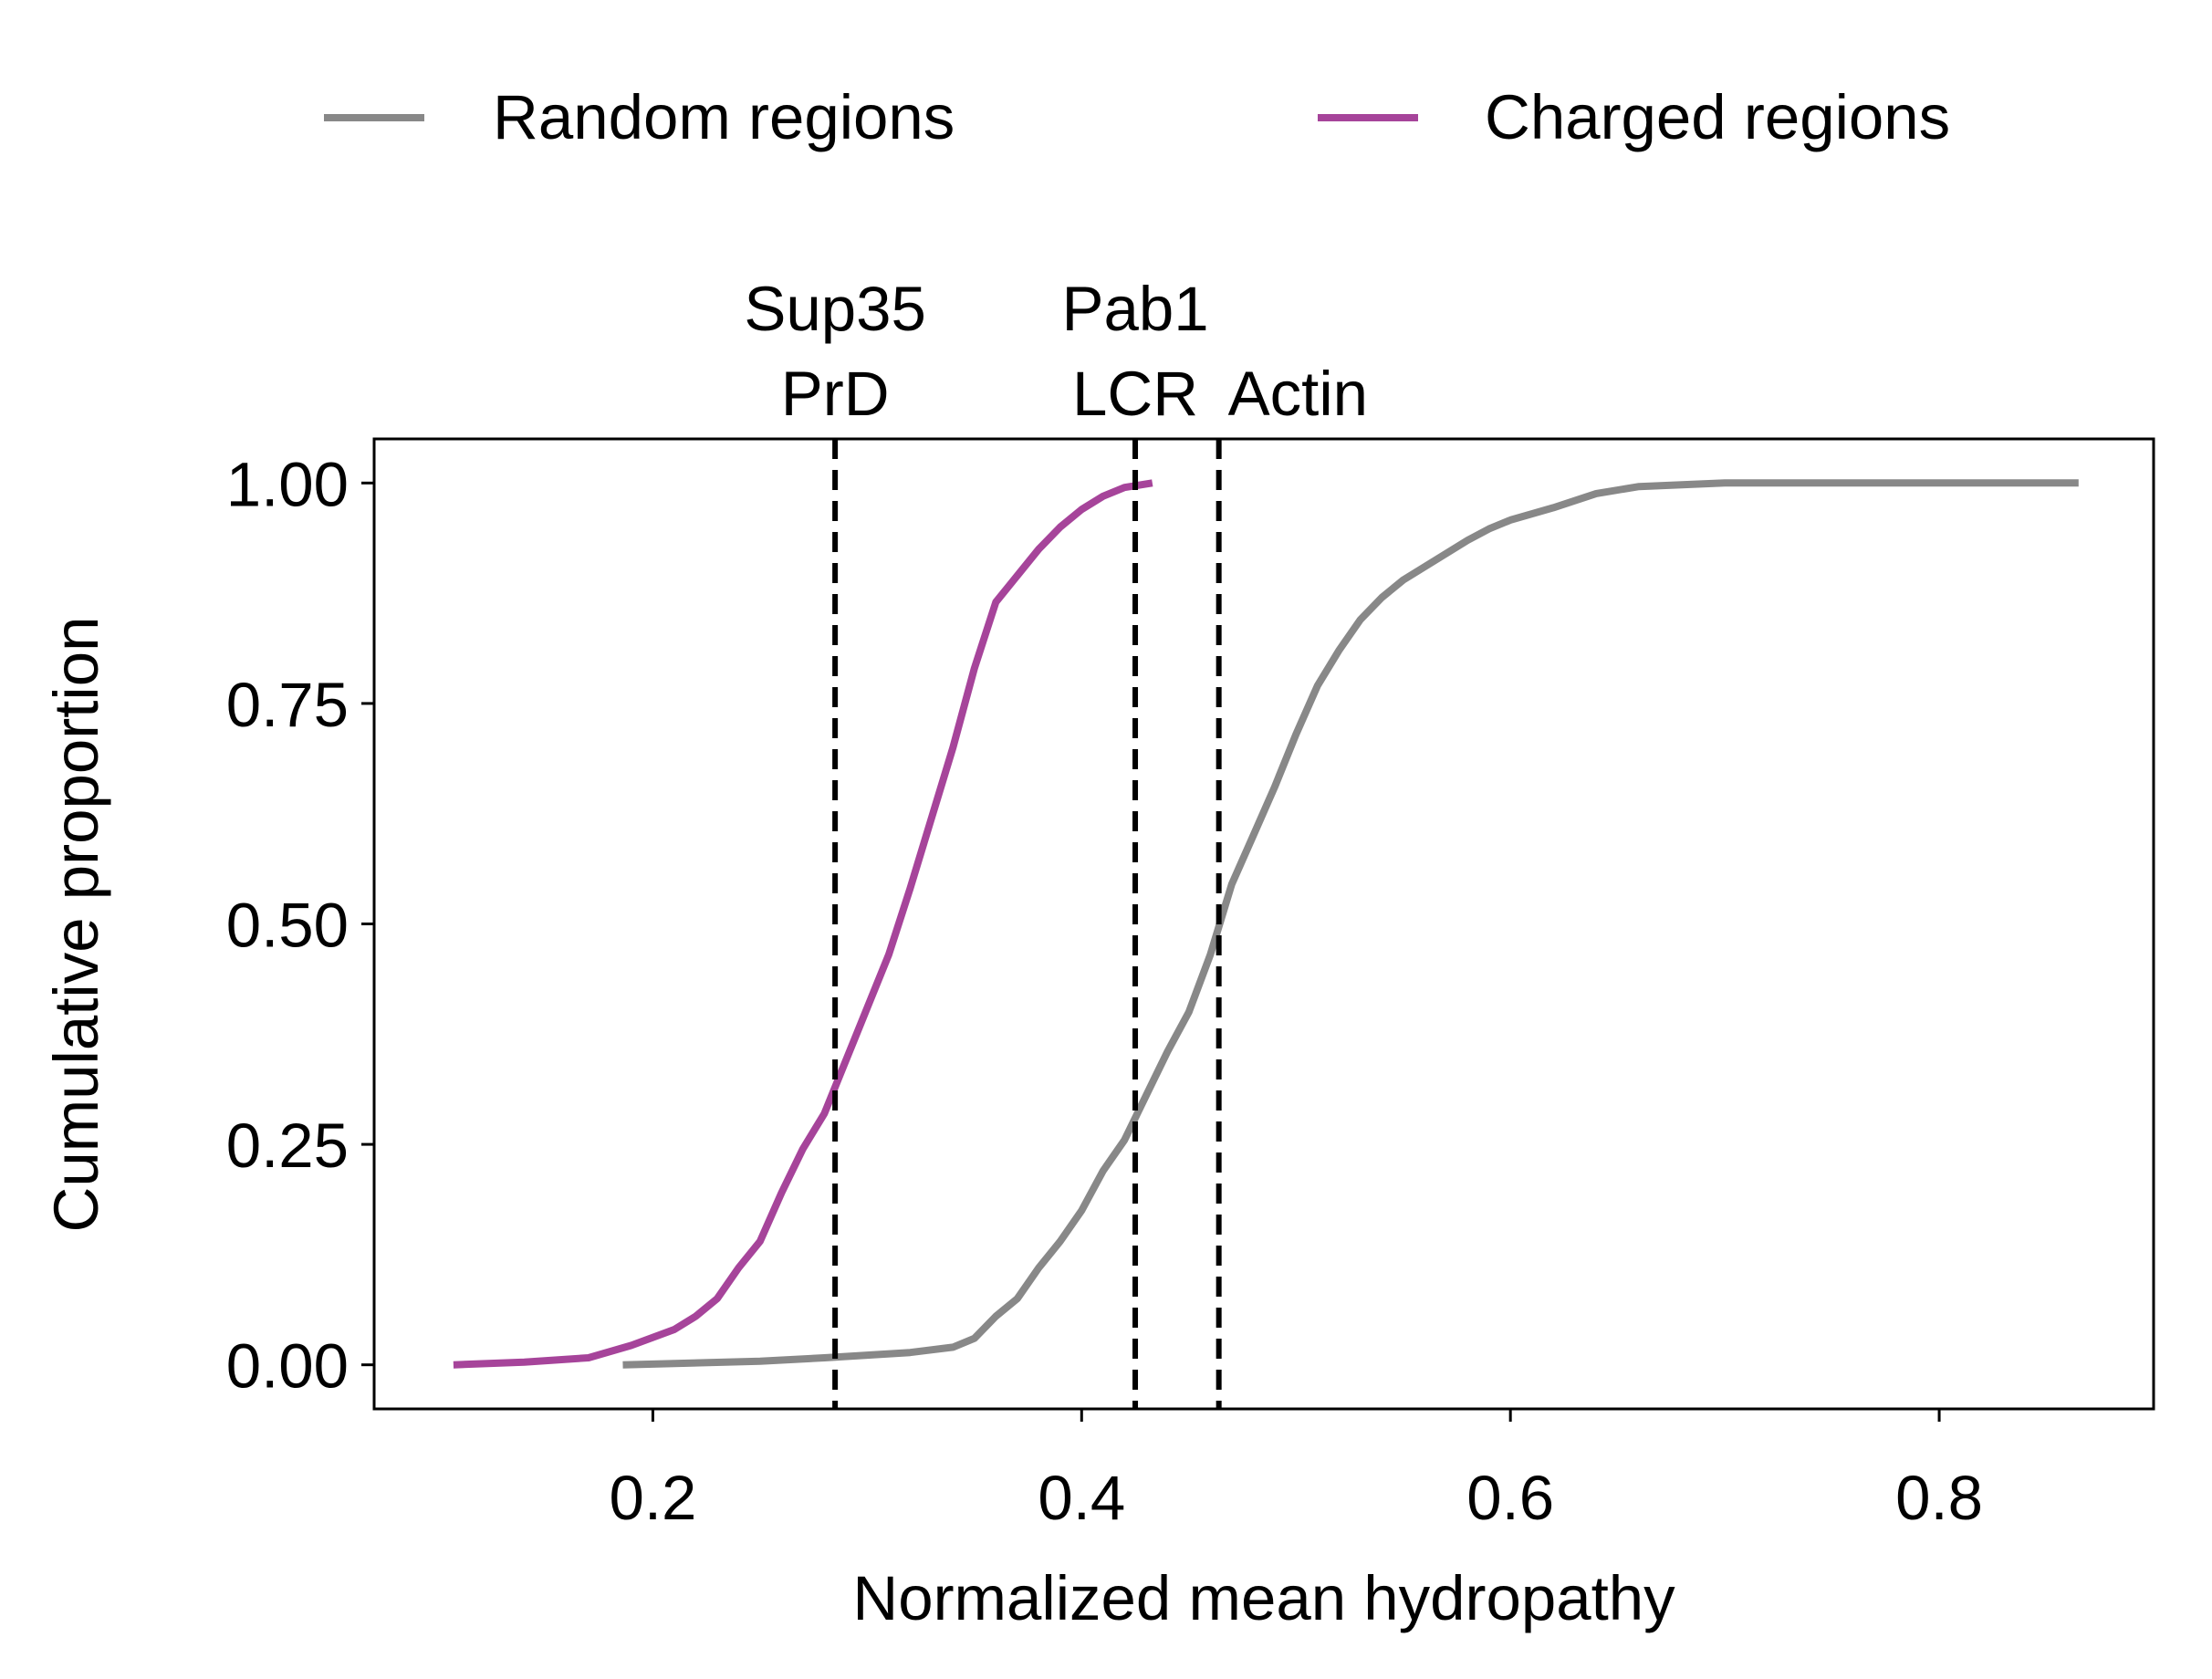  What do you see at coordinates (76, 924) in the screenshot?
I see `y-axis-label: Cumulative proportion` at bounding box center [76, 924].